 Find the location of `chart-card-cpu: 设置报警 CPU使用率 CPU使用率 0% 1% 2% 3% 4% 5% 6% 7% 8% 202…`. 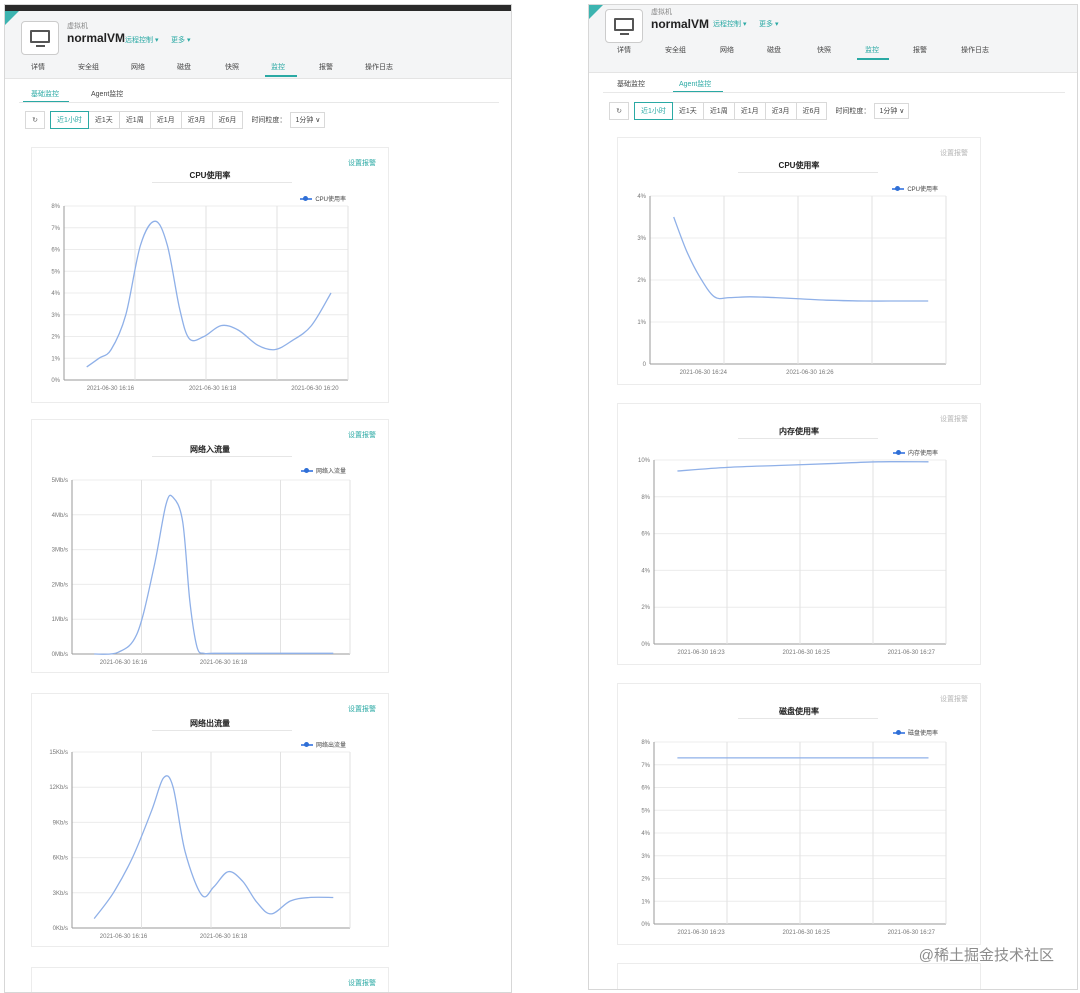

chart-card-cpu: 设置报警 CPU使用率 CPU使用率 0% 1% 2% 3% 4% 5% 6% 7% 8% 202… is located at coordinates (210, 275).